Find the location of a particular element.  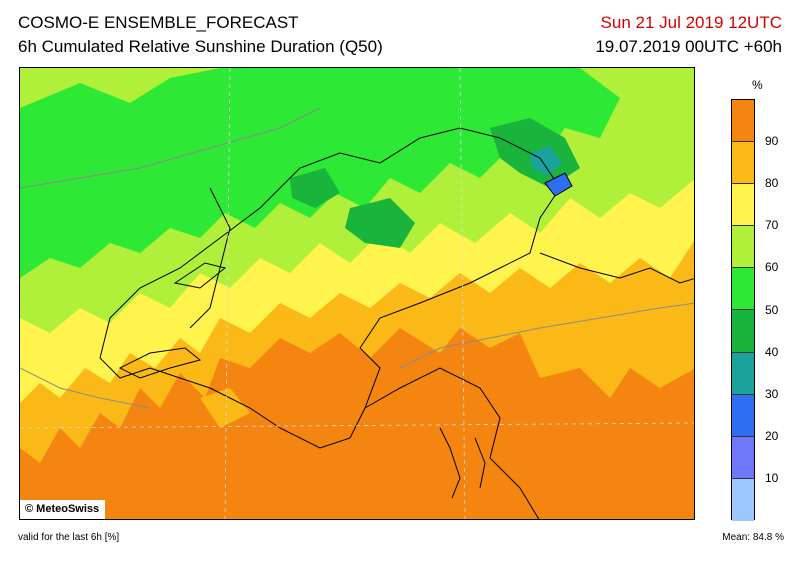

legend-tick-label: 50 is located at coordinates (772, 309).